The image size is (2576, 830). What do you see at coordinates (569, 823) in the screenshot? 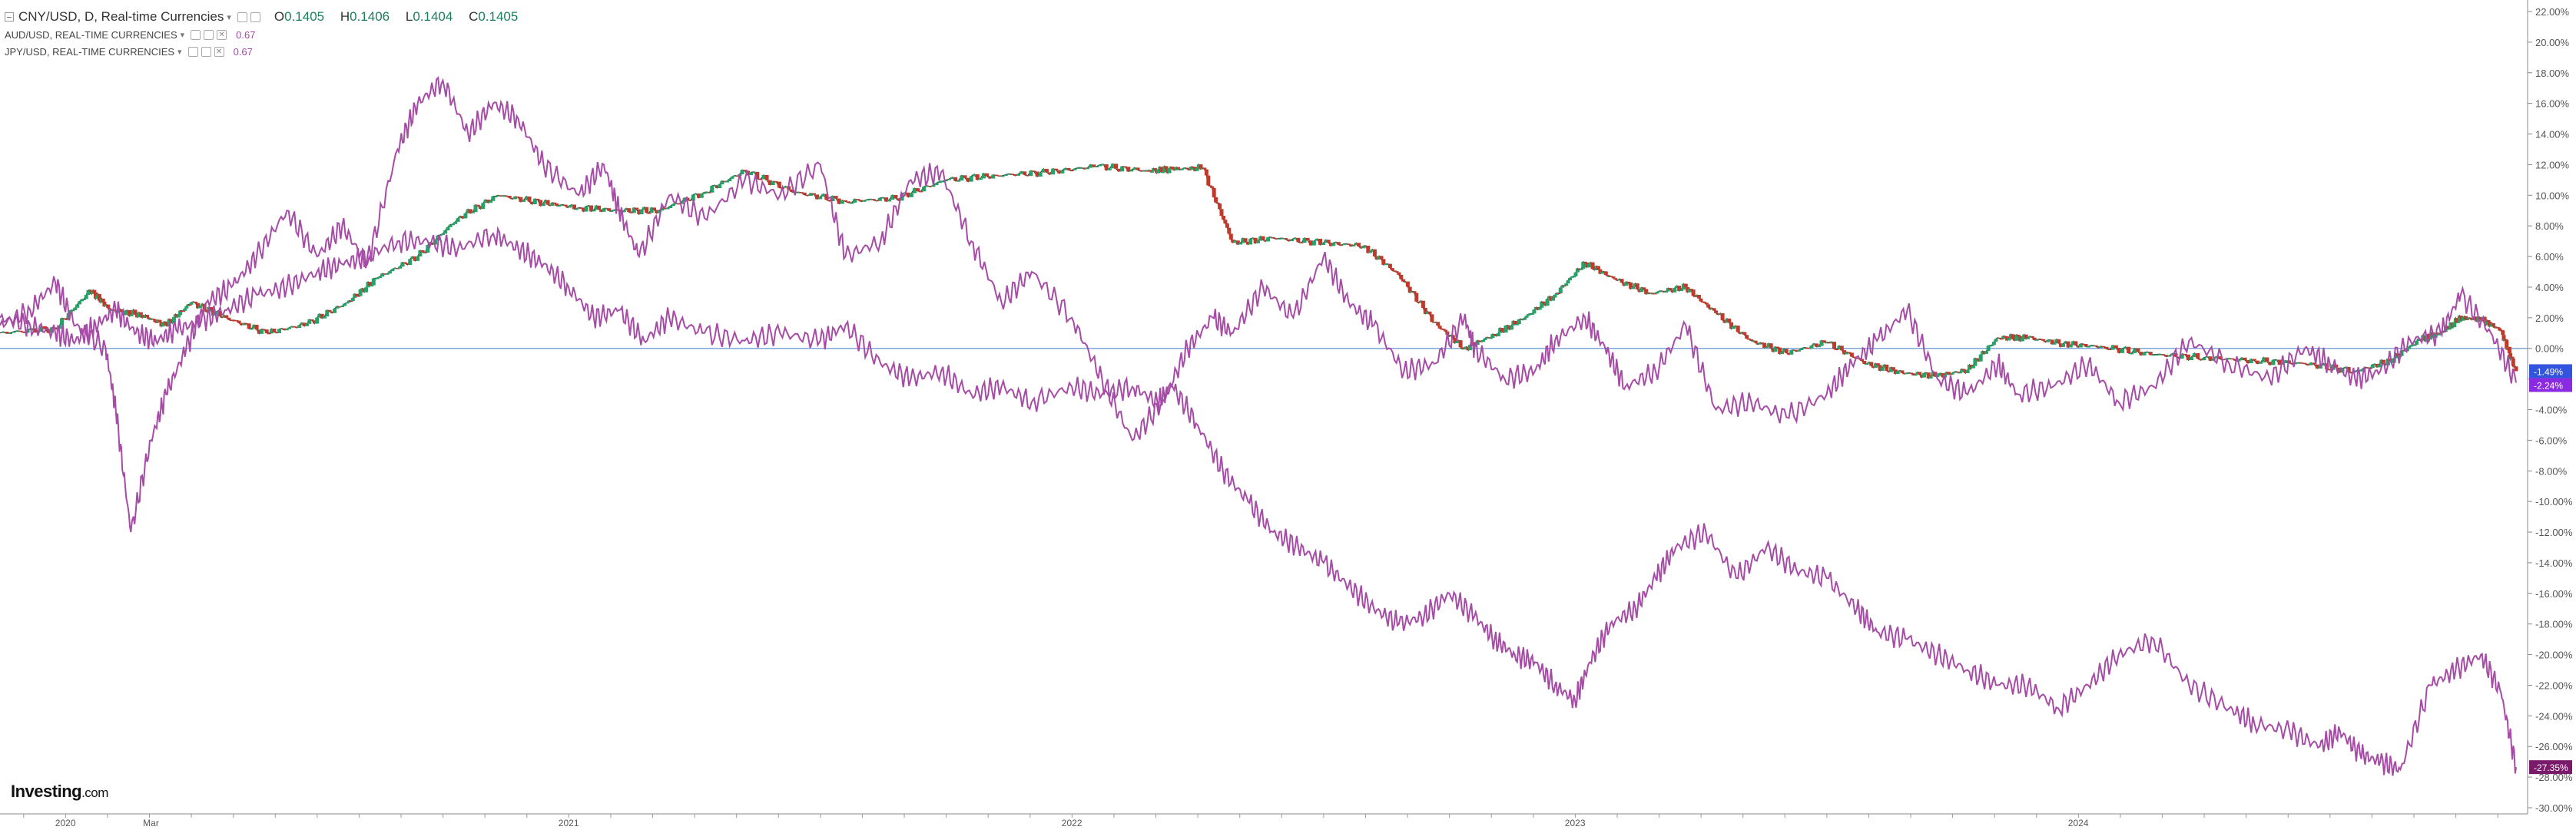
I see `time-tick-label: 2021` at bounding box center [569, 823].